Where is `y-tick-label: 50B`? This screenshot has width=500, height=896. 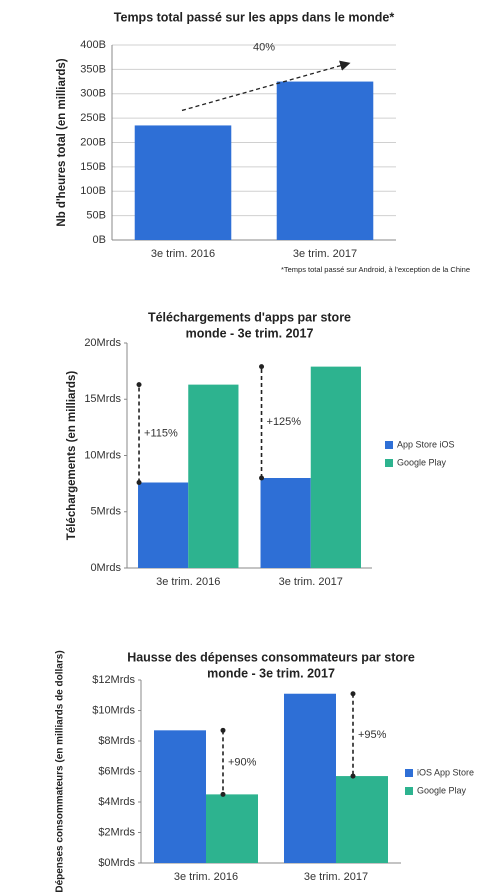 y-tick-label: 50B is located at coordinates (96, 216).